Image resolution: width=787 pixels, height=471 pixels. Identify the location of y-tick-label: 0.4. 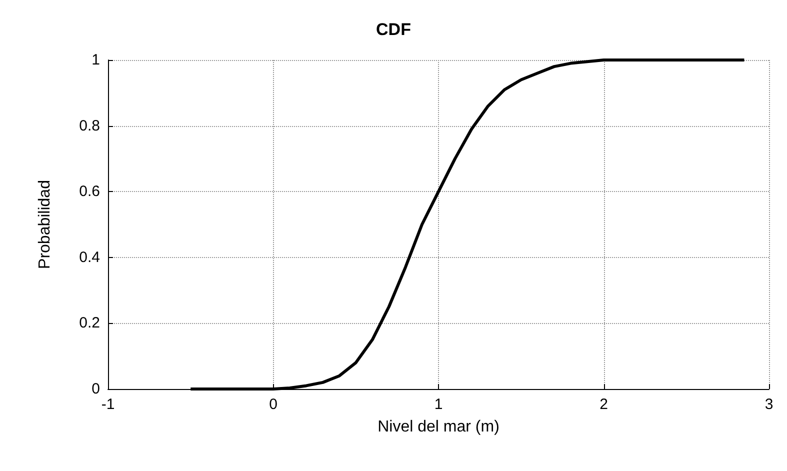
(89, 257).